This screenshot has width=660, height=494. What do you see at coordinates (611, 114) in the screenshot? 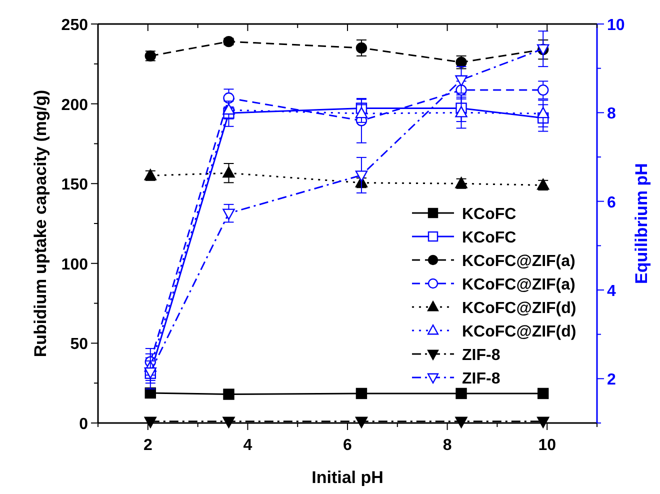
I see `y2-tick-label: 8` at bounding box center [611, 114].